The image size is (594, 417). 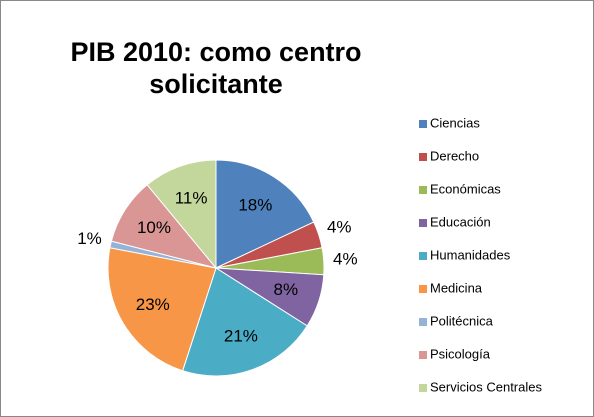 I want to click on data-label: 1%, so click(x=89, y=238).